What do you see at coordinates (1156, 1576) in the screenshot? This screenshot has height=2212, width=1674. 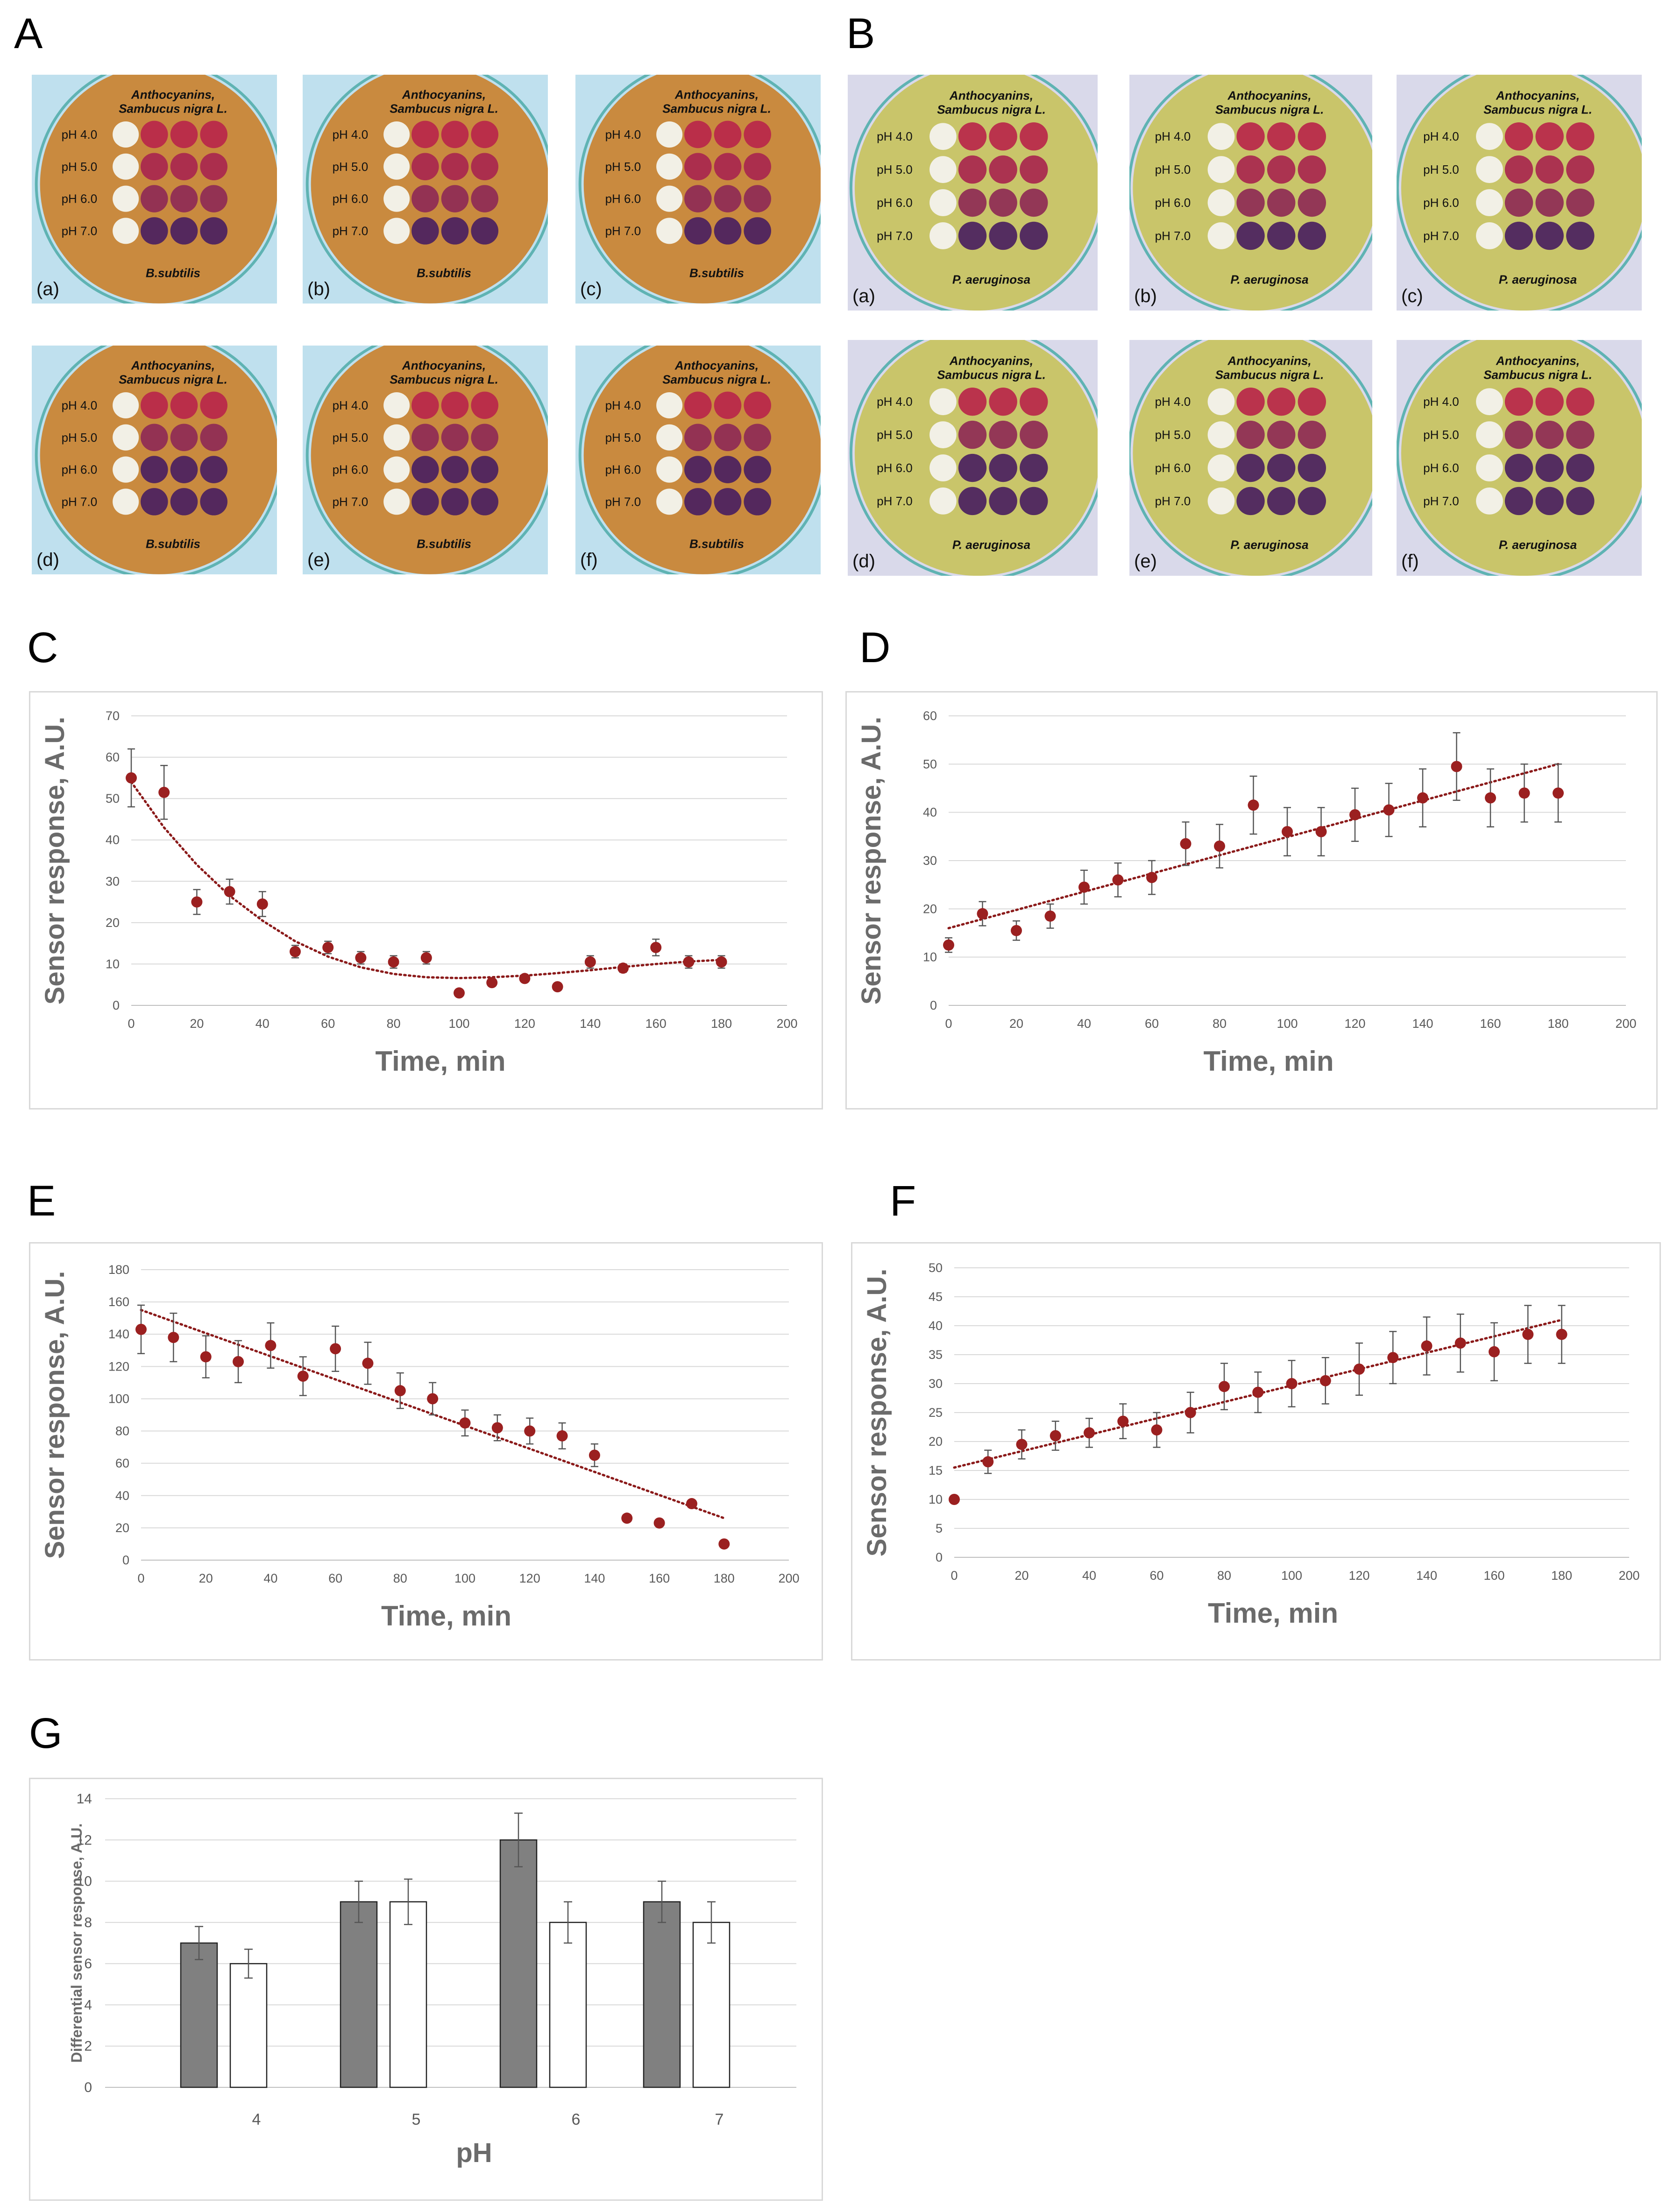 I see `x-tick-label: 60` at bounding box center [1156, 1576].